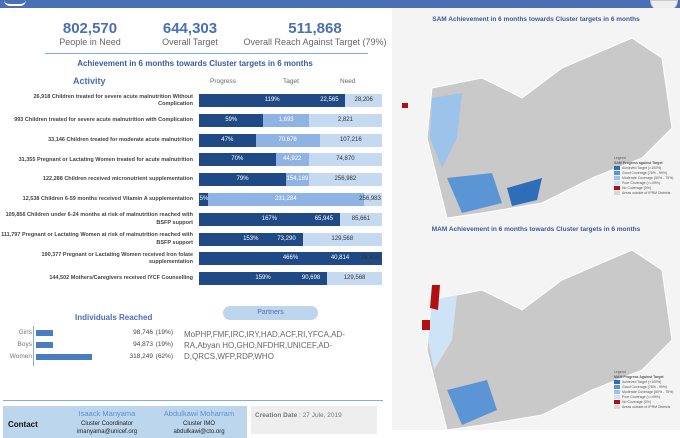 The width and height of the screenshot is (680, 438). I want to click on contact-label: Contact, so click(23, 424).